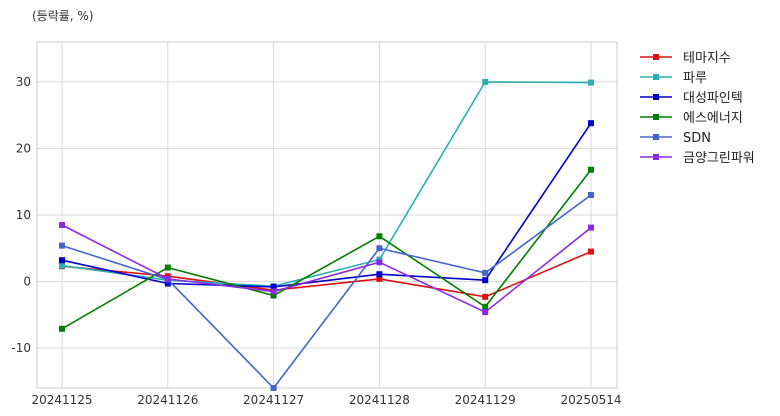  What do you see at coordinates (485, 400) in the screenshot?
I see `x-tick-label: 20241129` at bounding box center [485, 400].